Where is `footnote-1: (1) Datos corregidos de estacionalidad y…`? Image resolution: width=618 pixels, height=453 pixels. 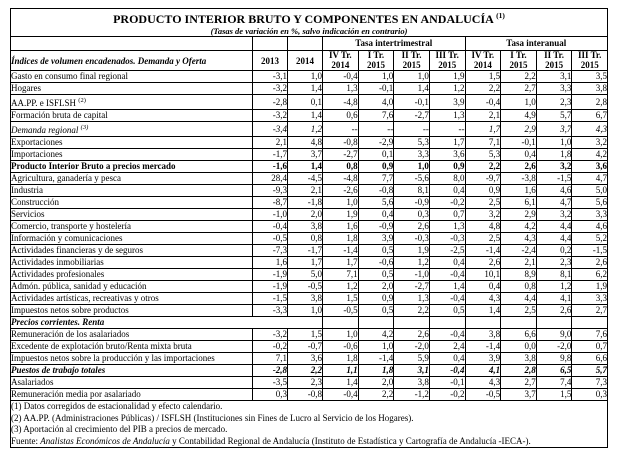 footnote-1: (1) Datos corregidos de estacionalidad y… is located at coordinates (117, 406).